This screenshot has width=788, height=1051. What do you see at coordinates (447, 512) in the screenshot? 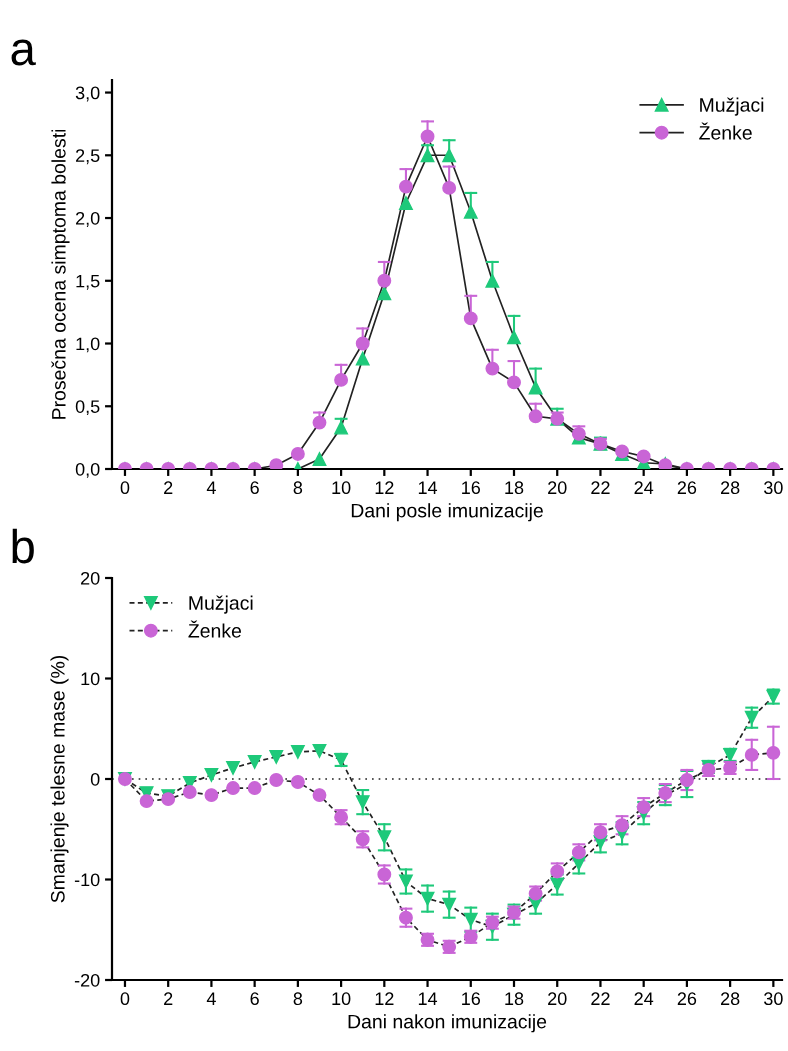
I see `x-axis-title: Dani posle imunizacije` at bounding box center [447, 512].